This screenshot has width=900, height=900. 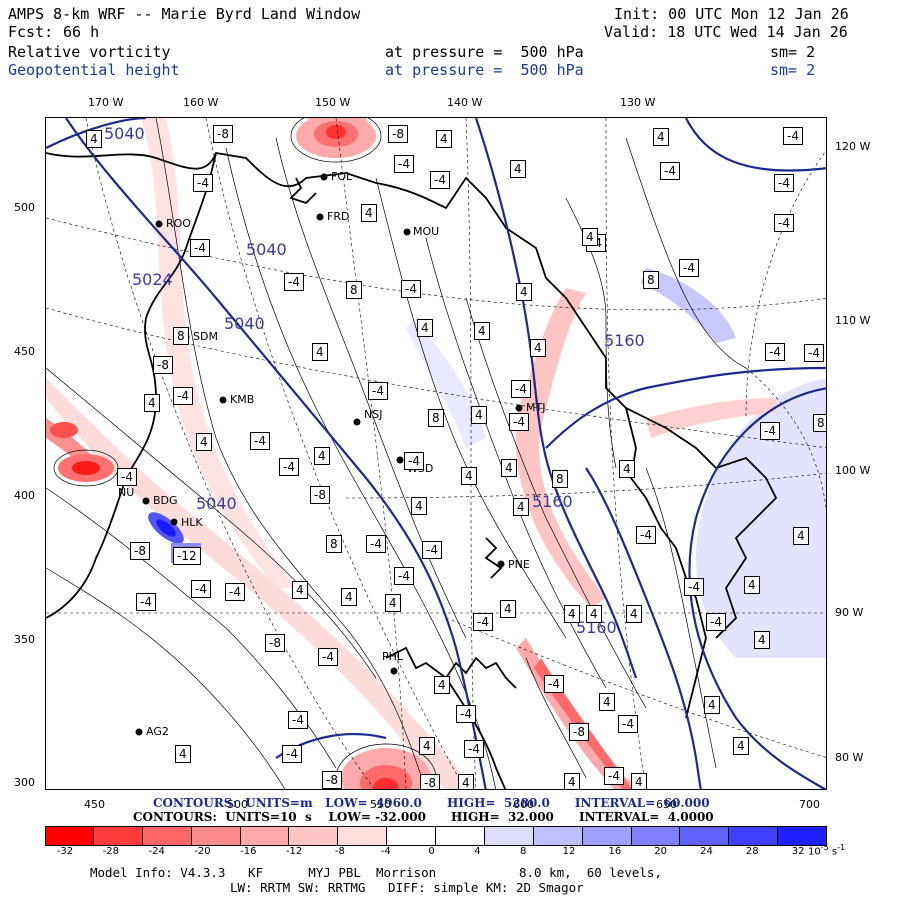 What do you see at coordinates (89, 52) in the screenshot?
I see `field1-name: Relative vorticity` at bounding box center [89, 52].